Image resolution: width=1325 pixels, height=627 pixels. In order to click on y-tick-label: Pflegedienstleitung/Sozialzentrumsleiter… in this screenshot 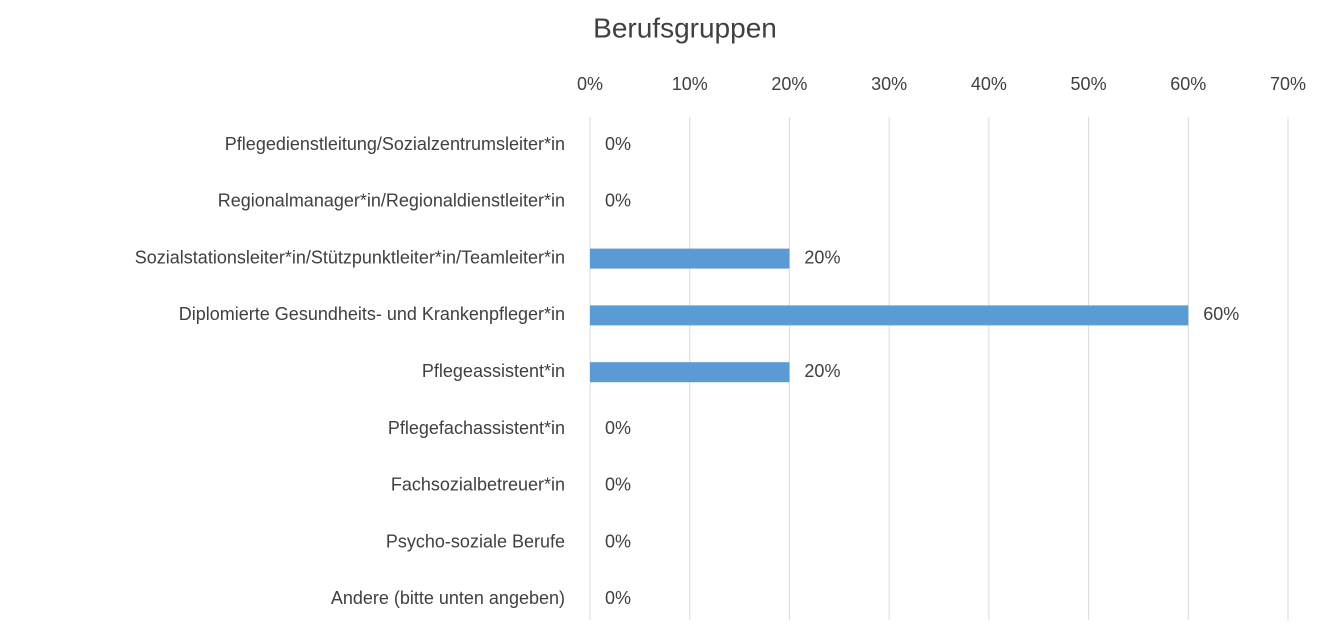, I will do `click(395, 144)`.